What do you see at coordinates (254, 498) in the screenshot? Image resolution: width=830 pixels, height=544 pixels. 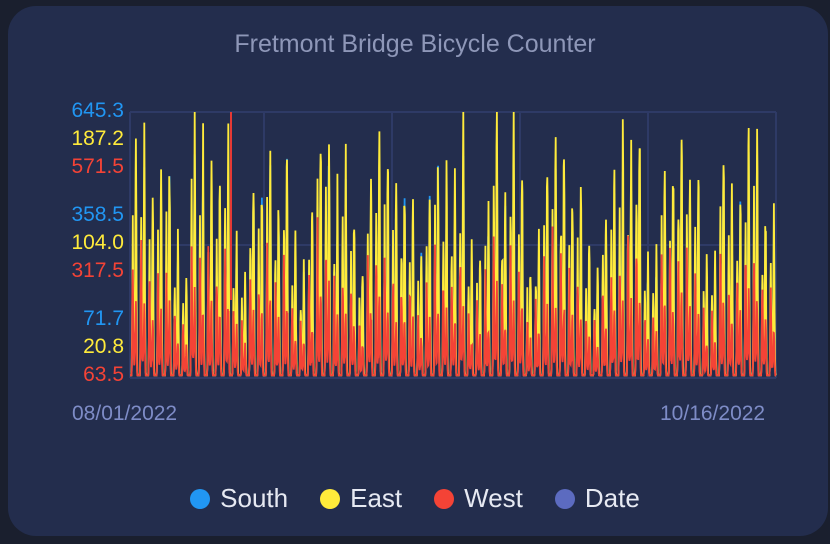 I see `legend-label-south: South` at bounding box center [254, 498].